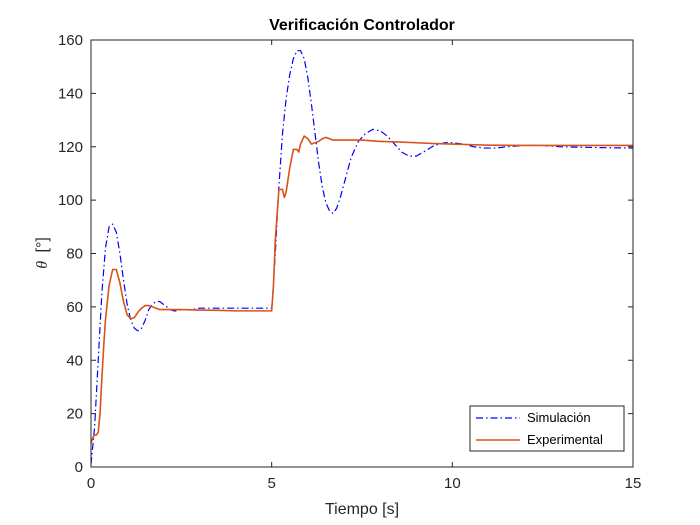  Describe the element at coordinates (70, 93) in the screenshot. I see `y-tick-label: 140` at that location.